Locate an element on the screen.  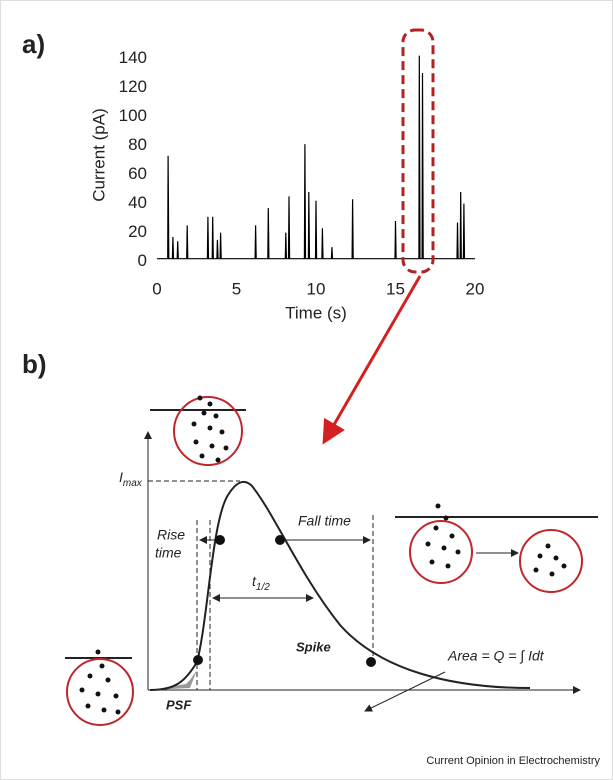
t-symbol: t is located at coordinates (254, 581).